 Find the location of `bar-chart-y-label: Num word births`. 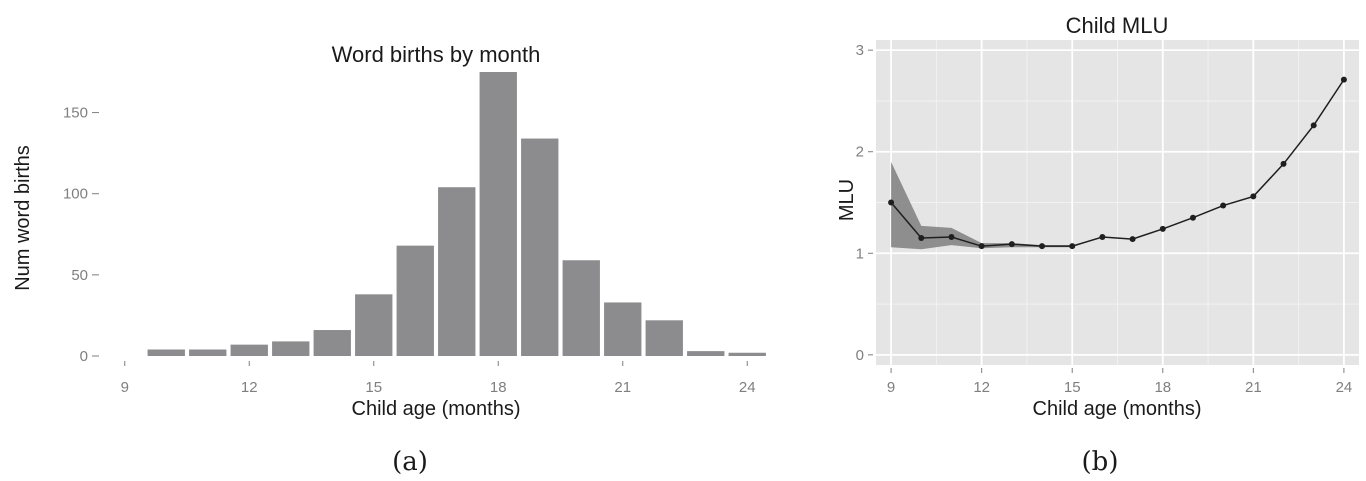

bar-chart-y-label: Num word births is located at coordinates (23, 218).